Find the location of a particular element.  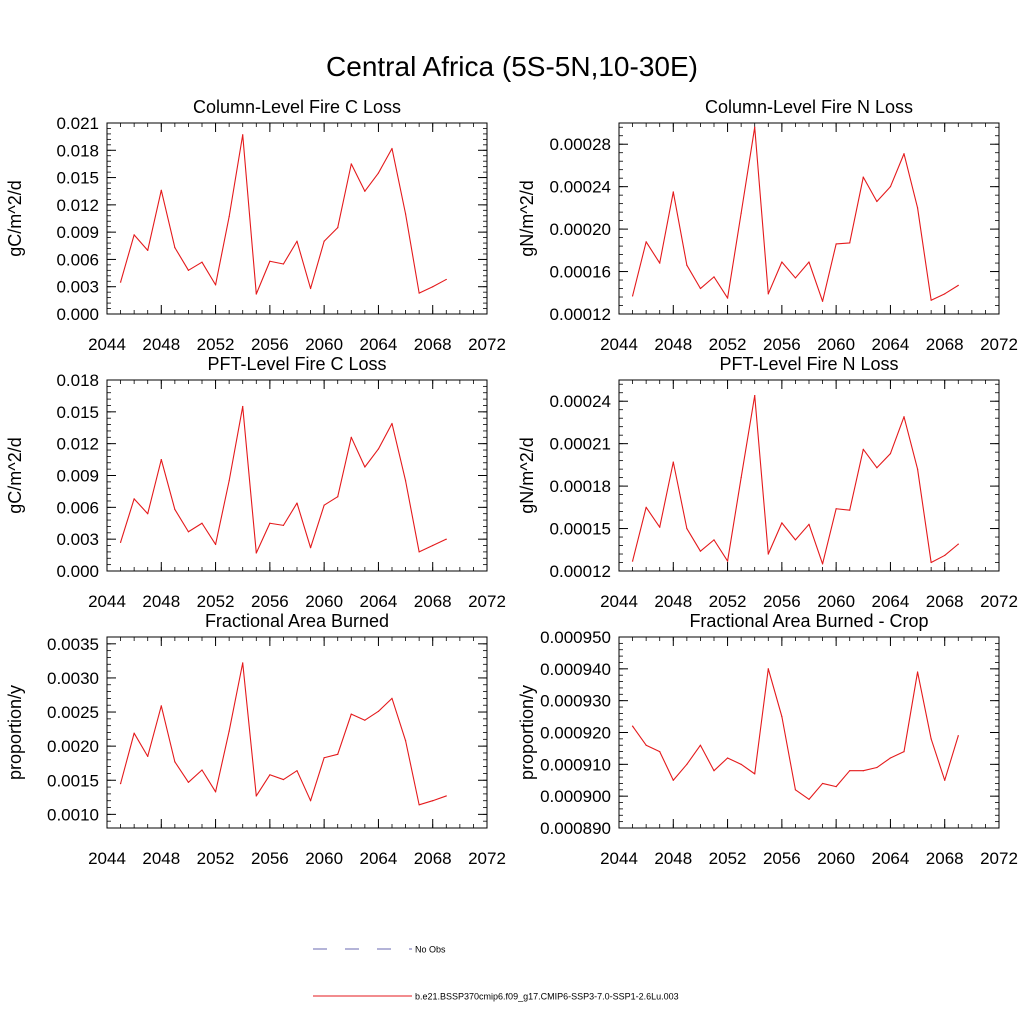

y-tick-label: 0.021 is located at coordinates (77, 123).